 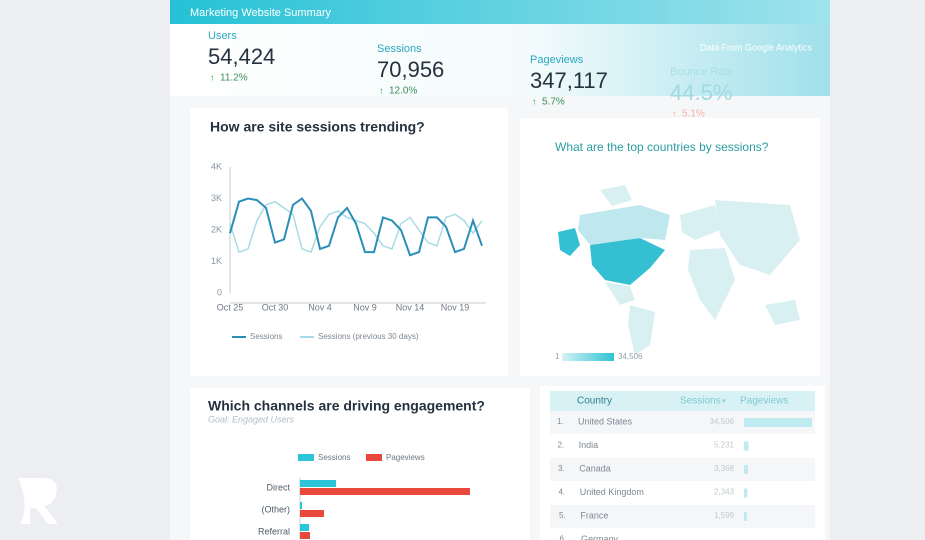 What do you see at coordinates (662, 147) in the screenshot?
I see `chart-title: What are the top countries by sessions?` at bounding box center [662, 147].